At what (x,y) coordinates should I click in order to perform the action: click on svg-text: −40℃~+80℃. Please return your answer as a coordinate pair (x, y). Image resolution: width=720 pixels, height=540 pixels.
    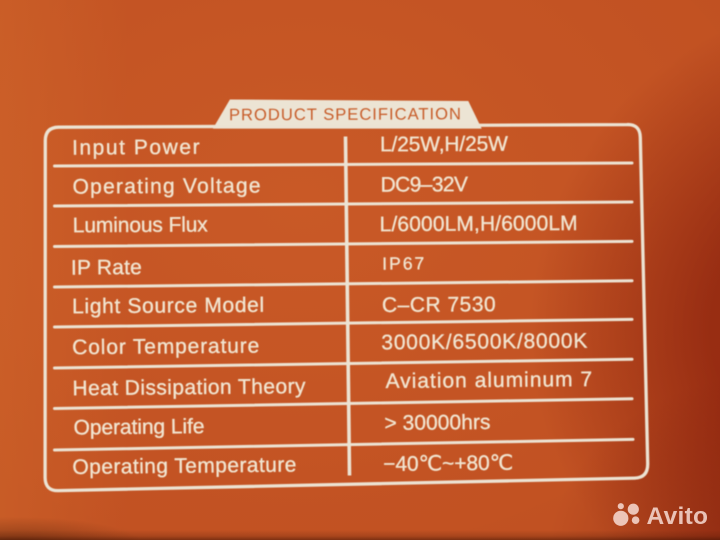
    Looking at the image, I should click on (448, 464).